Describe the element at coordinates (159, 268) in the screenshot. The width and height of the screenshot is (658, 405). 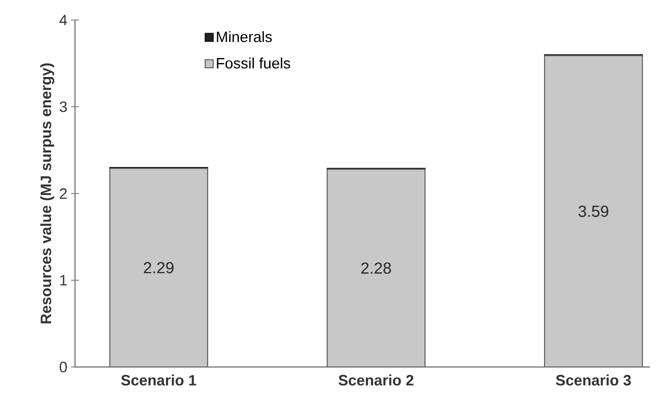
I see `data-label: 2.29` at that location.